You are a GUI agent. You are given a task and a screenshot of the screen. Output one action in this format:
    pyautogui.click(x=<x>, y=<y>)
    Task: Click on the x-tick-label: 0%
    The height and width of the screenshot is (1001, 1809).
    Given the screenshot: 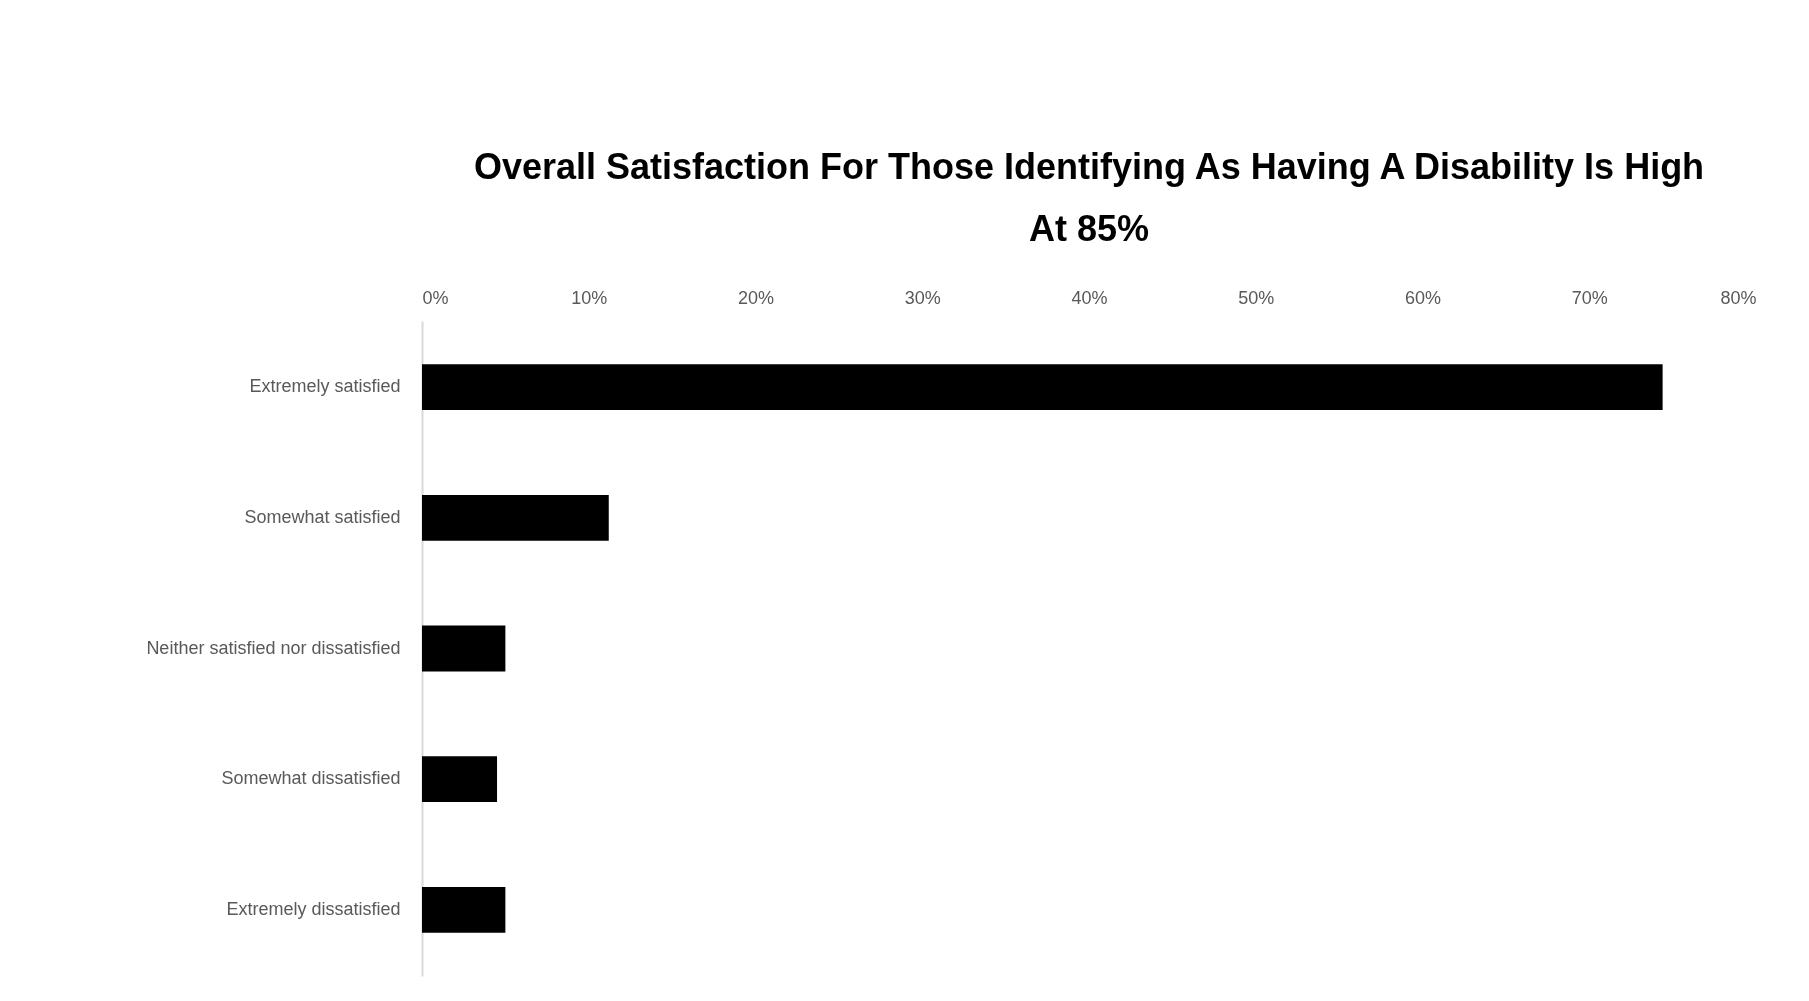 What is the action you would take?
    pyautogui.click(x=435, y=297)
    